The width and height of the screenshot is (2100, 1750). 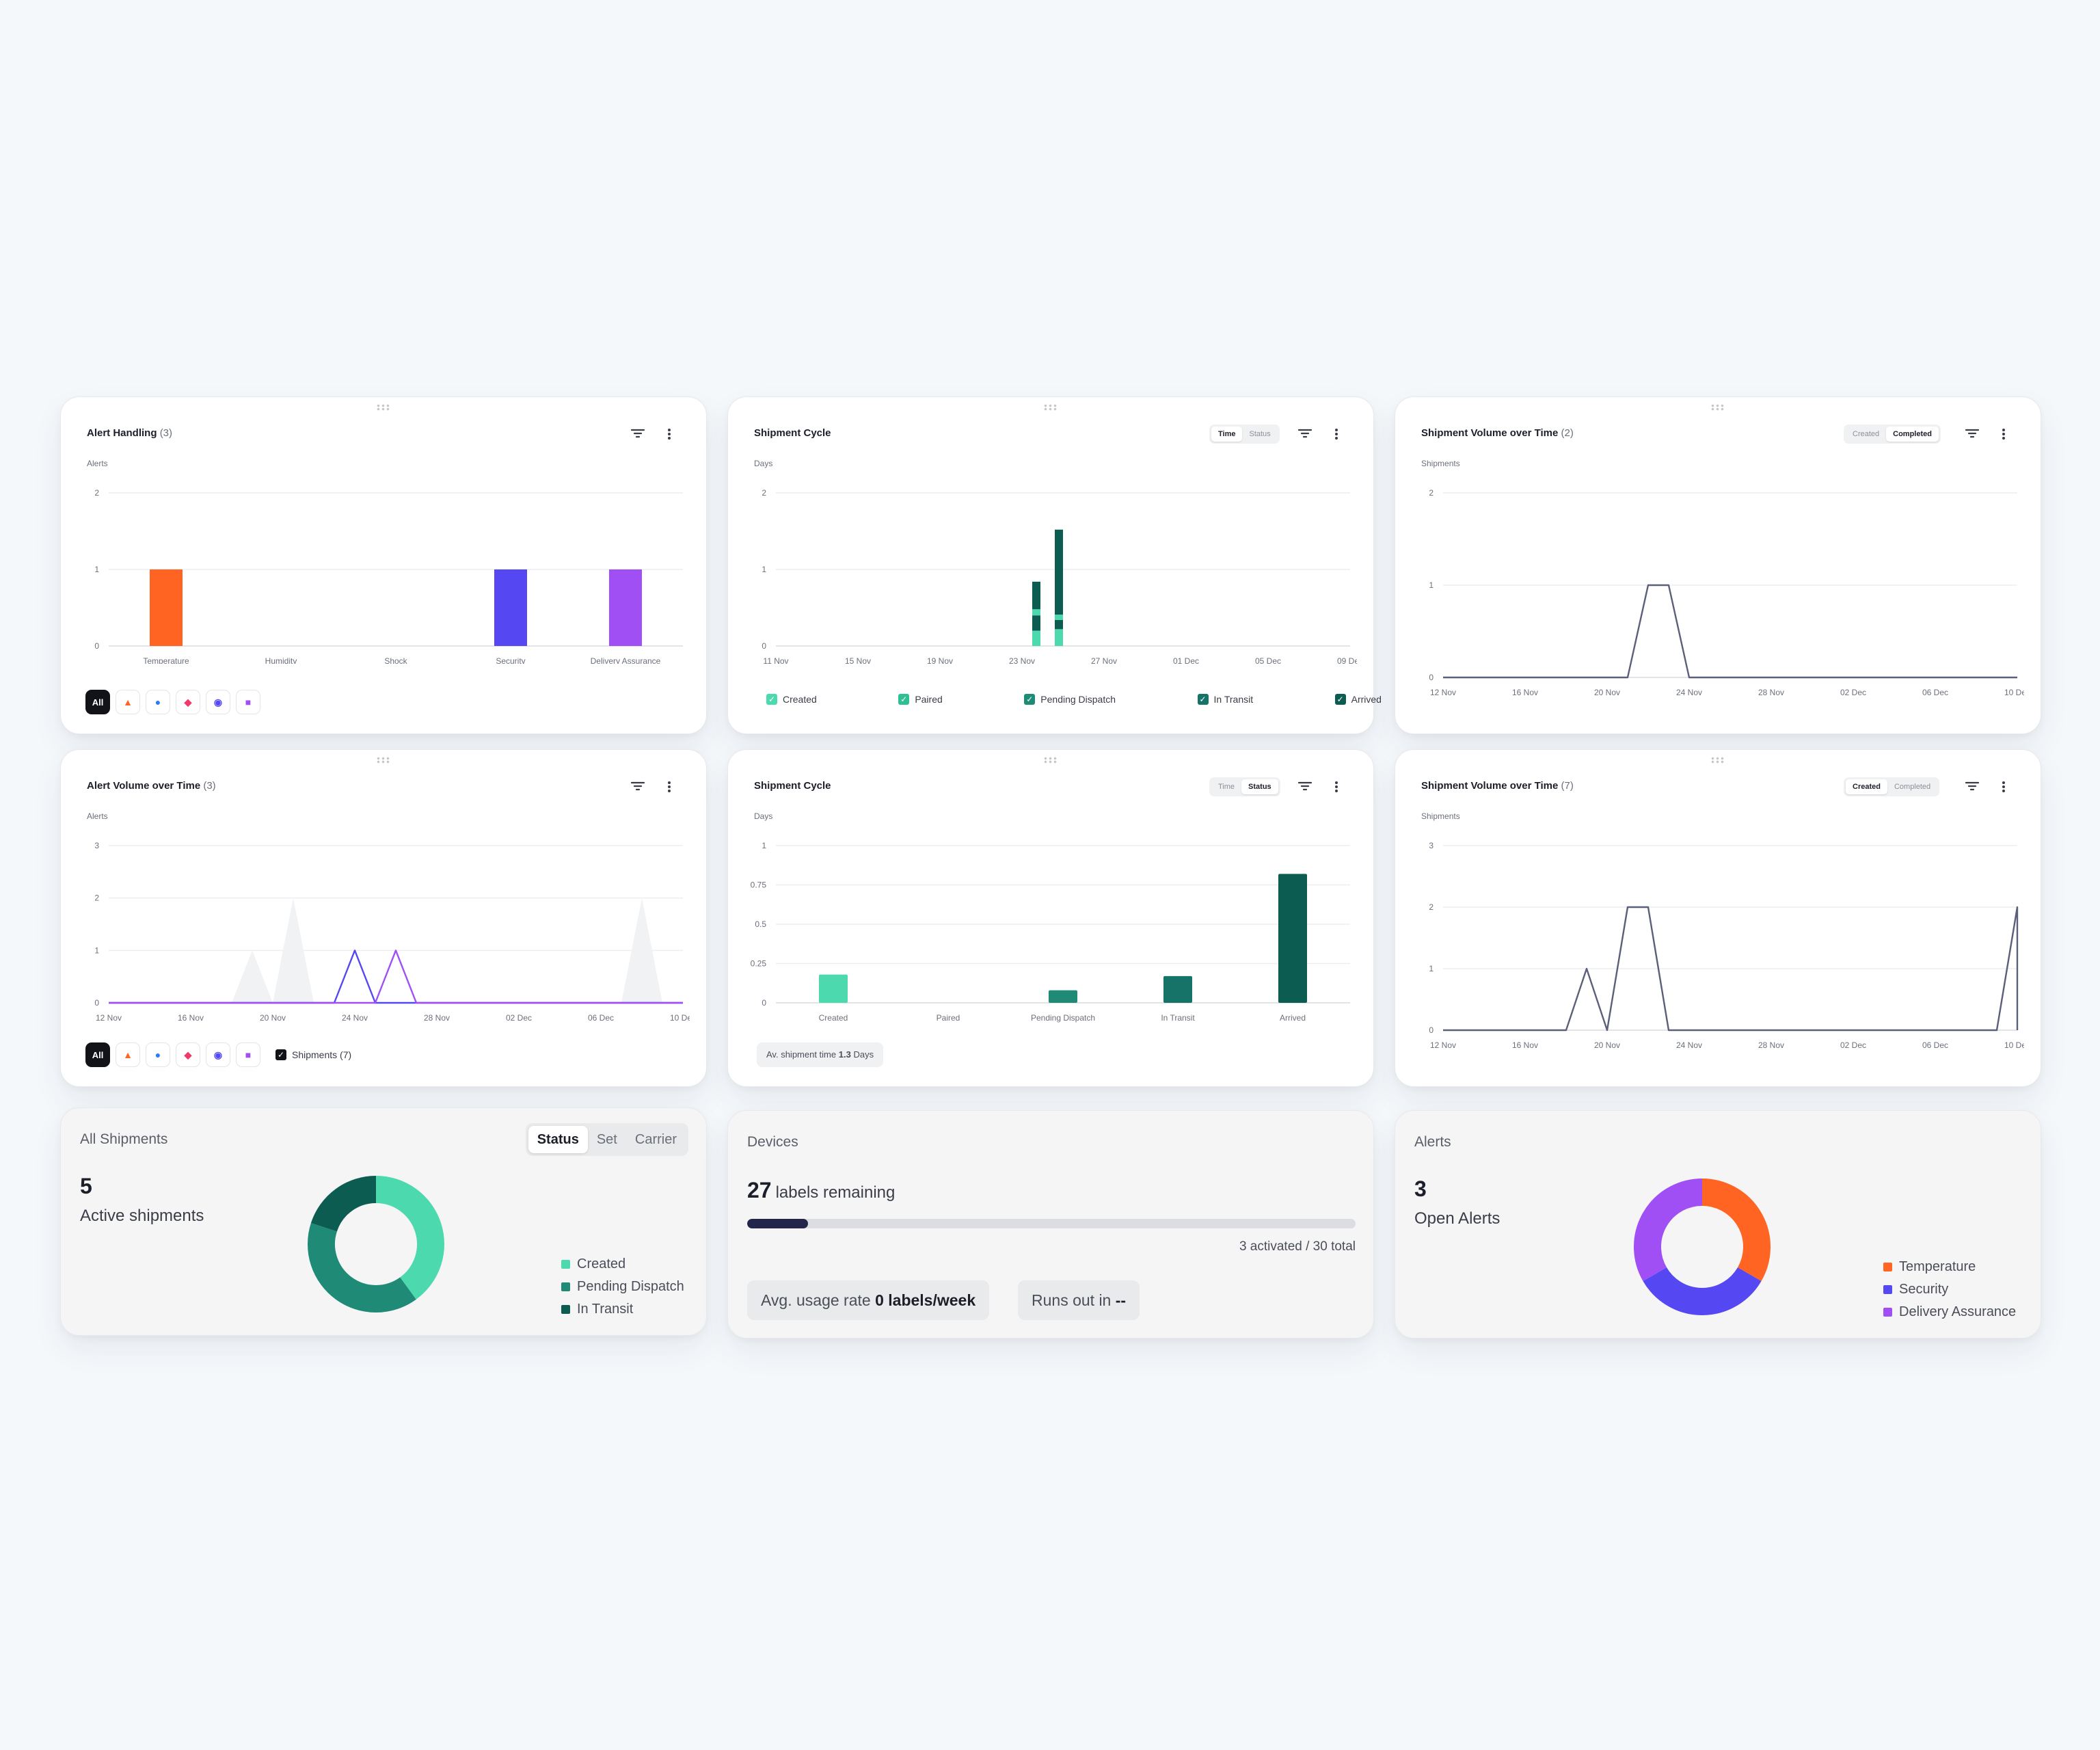 What do you see at coordinates (124, 1139) in the screenshot?
I see `card-title: All Shipments` at bounding box center [124, 1139].